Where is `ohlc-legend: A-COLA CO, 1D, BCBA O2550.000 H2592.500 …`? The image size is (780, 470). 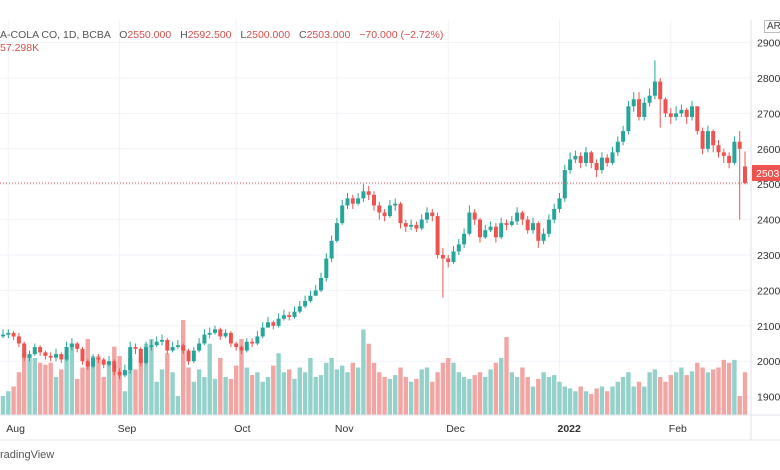 ohlc-legend: A-COLA CO, 1D, BCBA O2550.000 H2592.500 … is located at coordinates (221, 35).